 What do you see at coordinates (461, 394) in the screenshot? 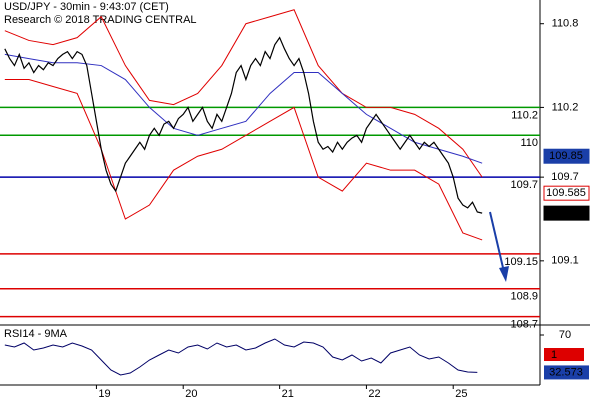
I see `x-tick-label: 25` at bounding box center [461, 394].